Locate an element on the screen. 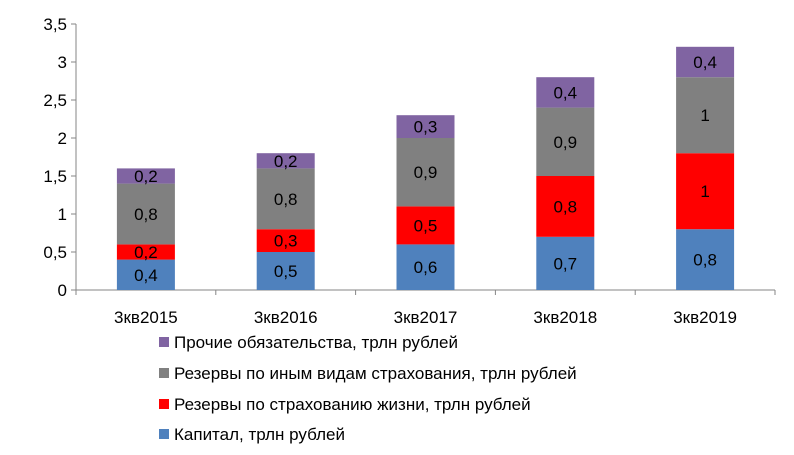 Image resolution: width=794 pixels, height=455 pixels. y-tick-label: 0 is located at coordinates (62, 290).